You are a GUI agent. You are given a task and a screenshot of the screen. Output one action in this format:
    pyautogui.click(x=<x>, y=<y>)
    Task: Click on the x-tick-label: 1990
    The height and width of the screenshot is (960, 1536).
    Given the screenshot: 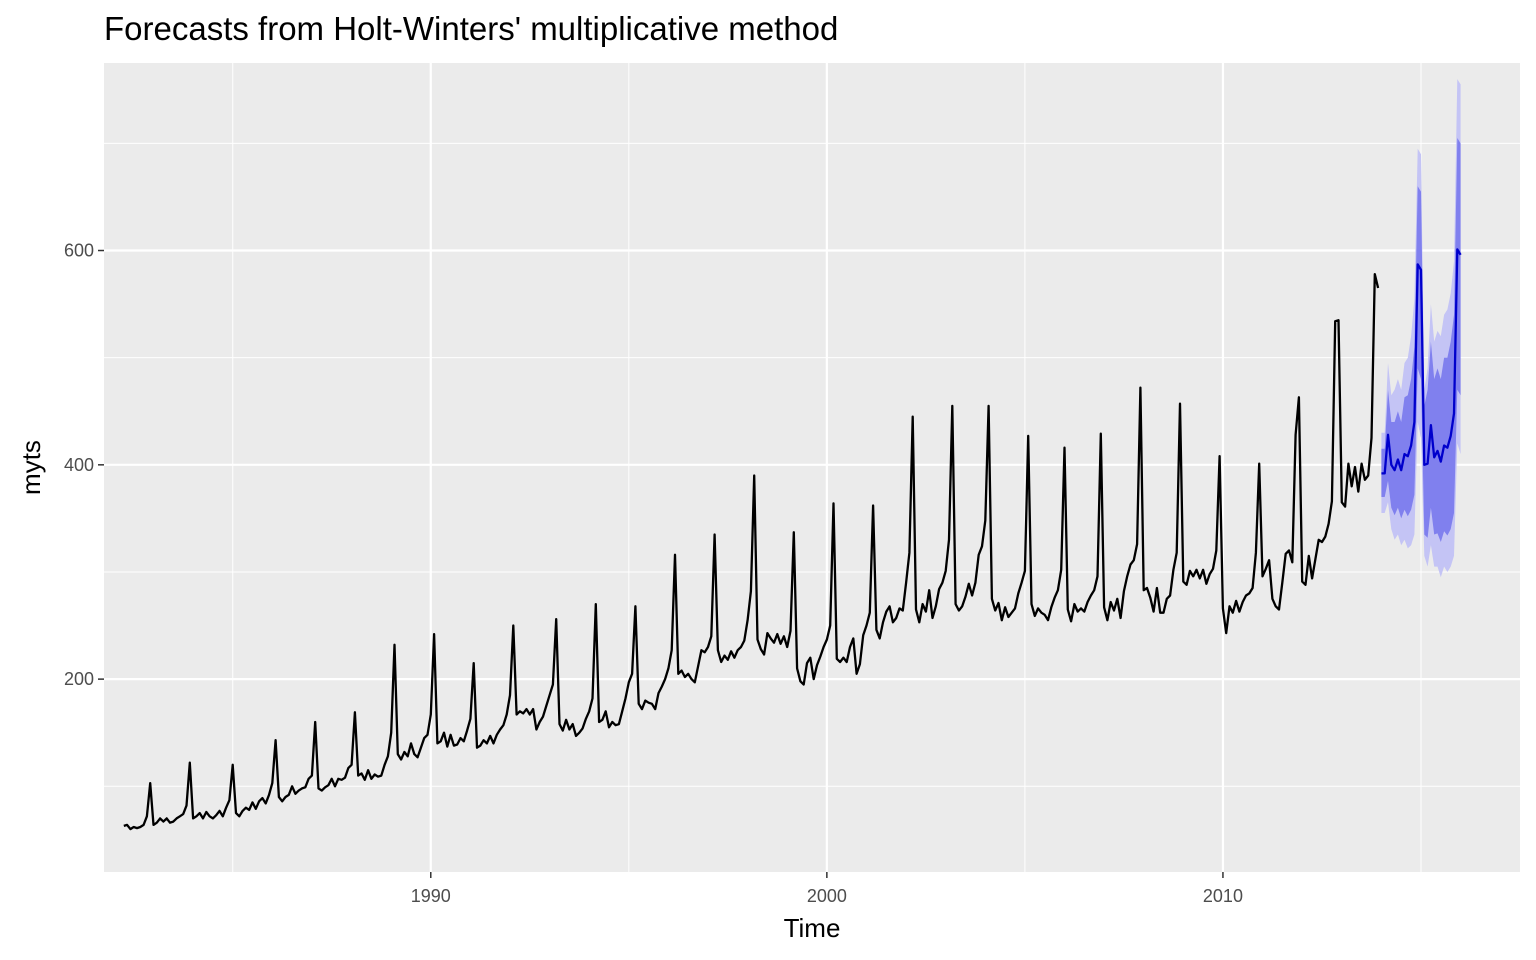 What is the action you would take?
    pyautogui.click(x=431, y=896)
    